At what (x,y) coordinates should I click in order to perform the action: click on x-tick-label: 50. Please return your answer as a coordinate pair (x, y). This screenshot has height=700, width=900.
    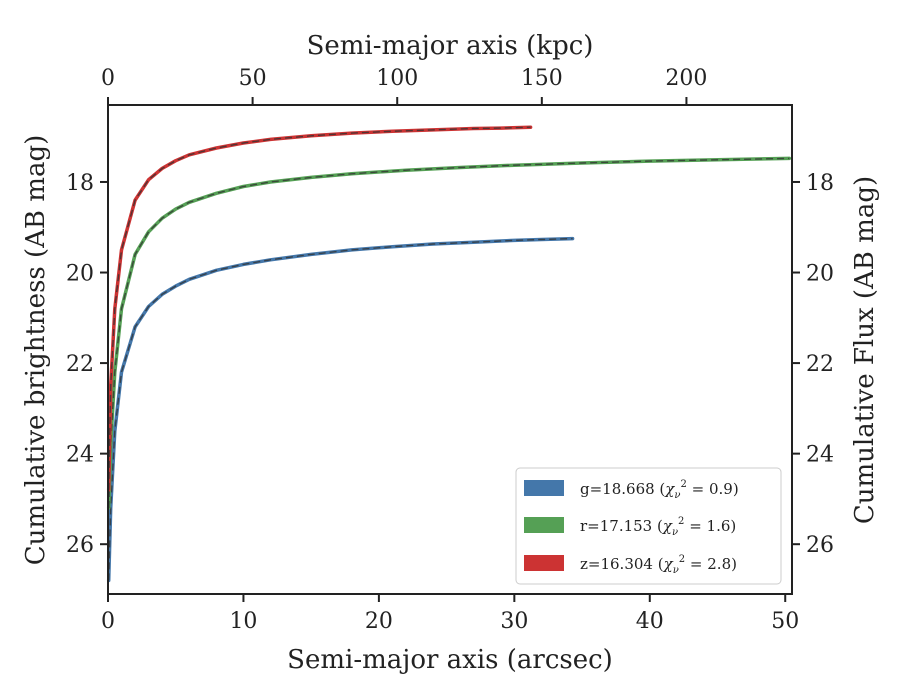
    Looking at the image, I should click on (785, 621).